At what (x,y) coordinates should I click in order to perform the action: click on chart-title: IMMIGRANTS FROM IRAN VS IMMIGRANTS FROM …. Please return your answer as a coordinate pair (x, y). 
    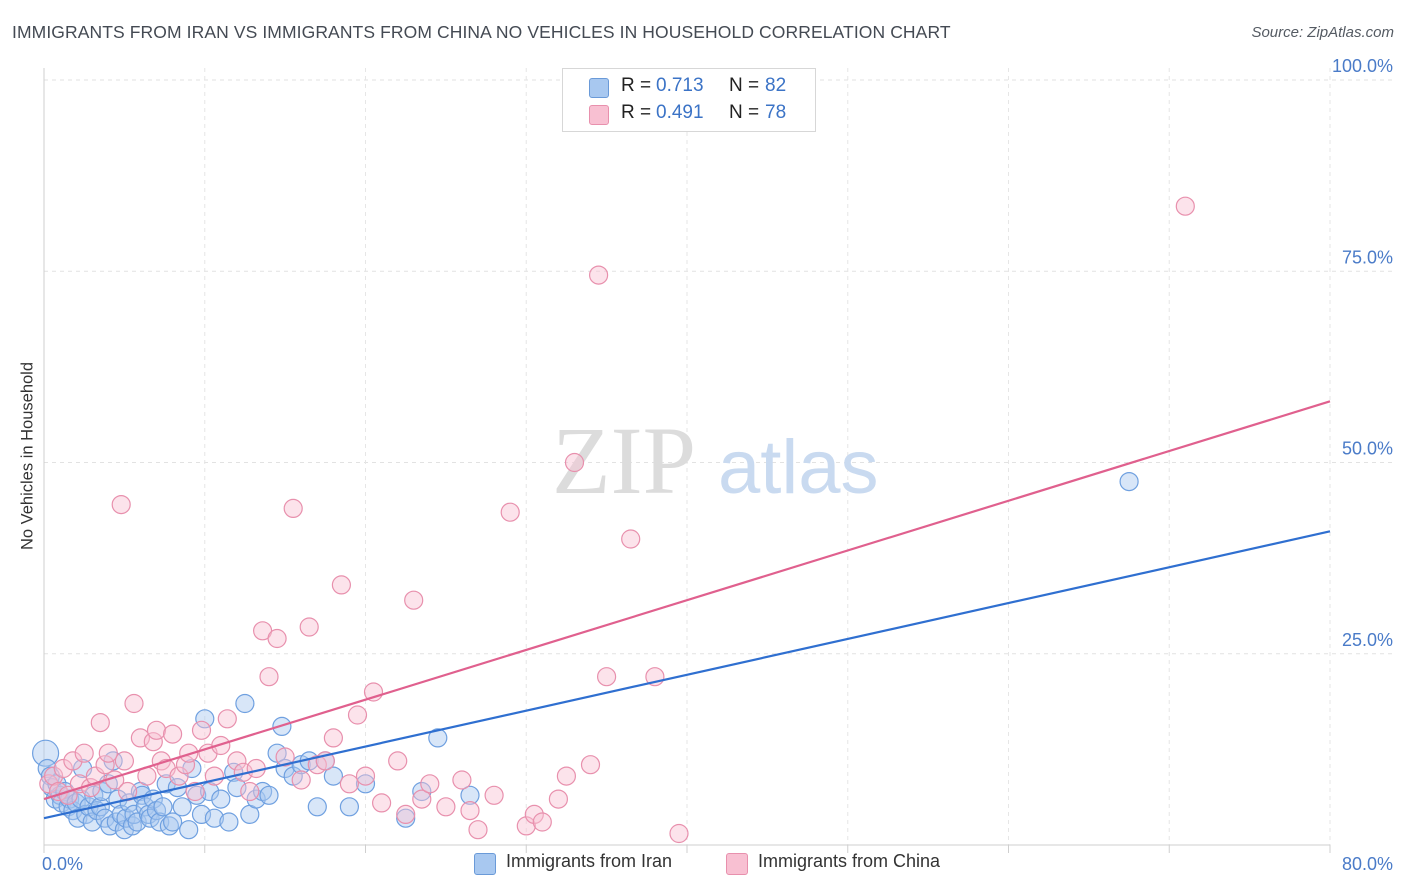
    Looking at the image, I should click on (481, 32).